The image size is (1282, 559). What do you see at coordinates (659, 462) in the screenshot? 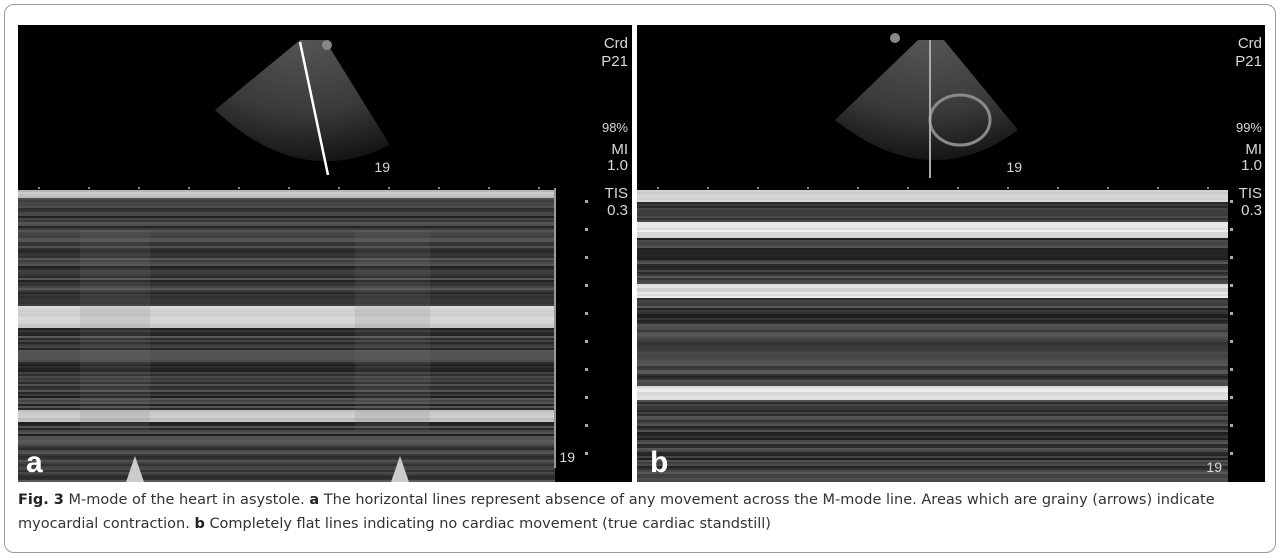
I see `panel-label: b` at bounding box center [659, 462].